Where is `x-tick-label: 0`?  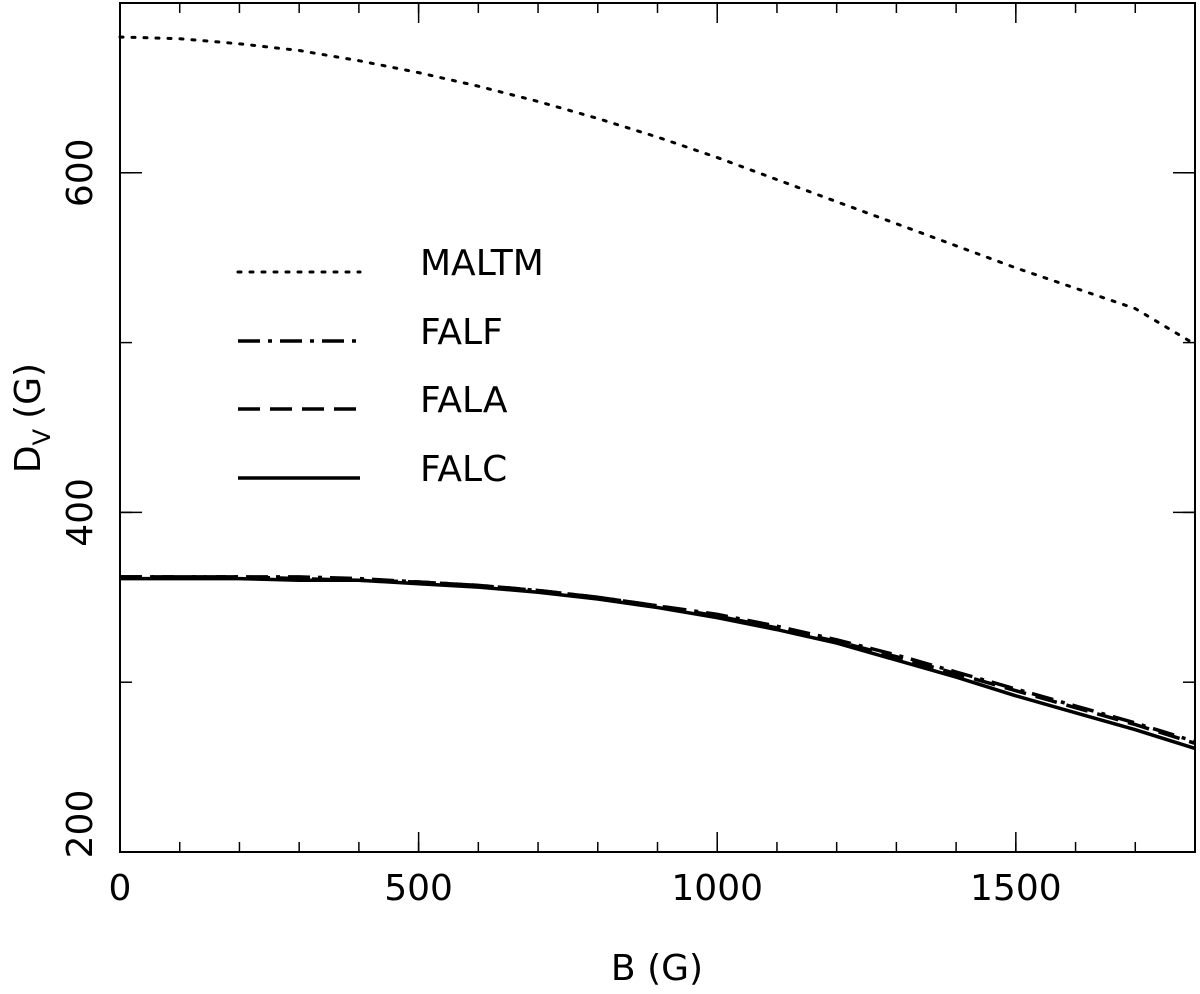
x-tick-label: 0 is located at coordinates (120, 888).